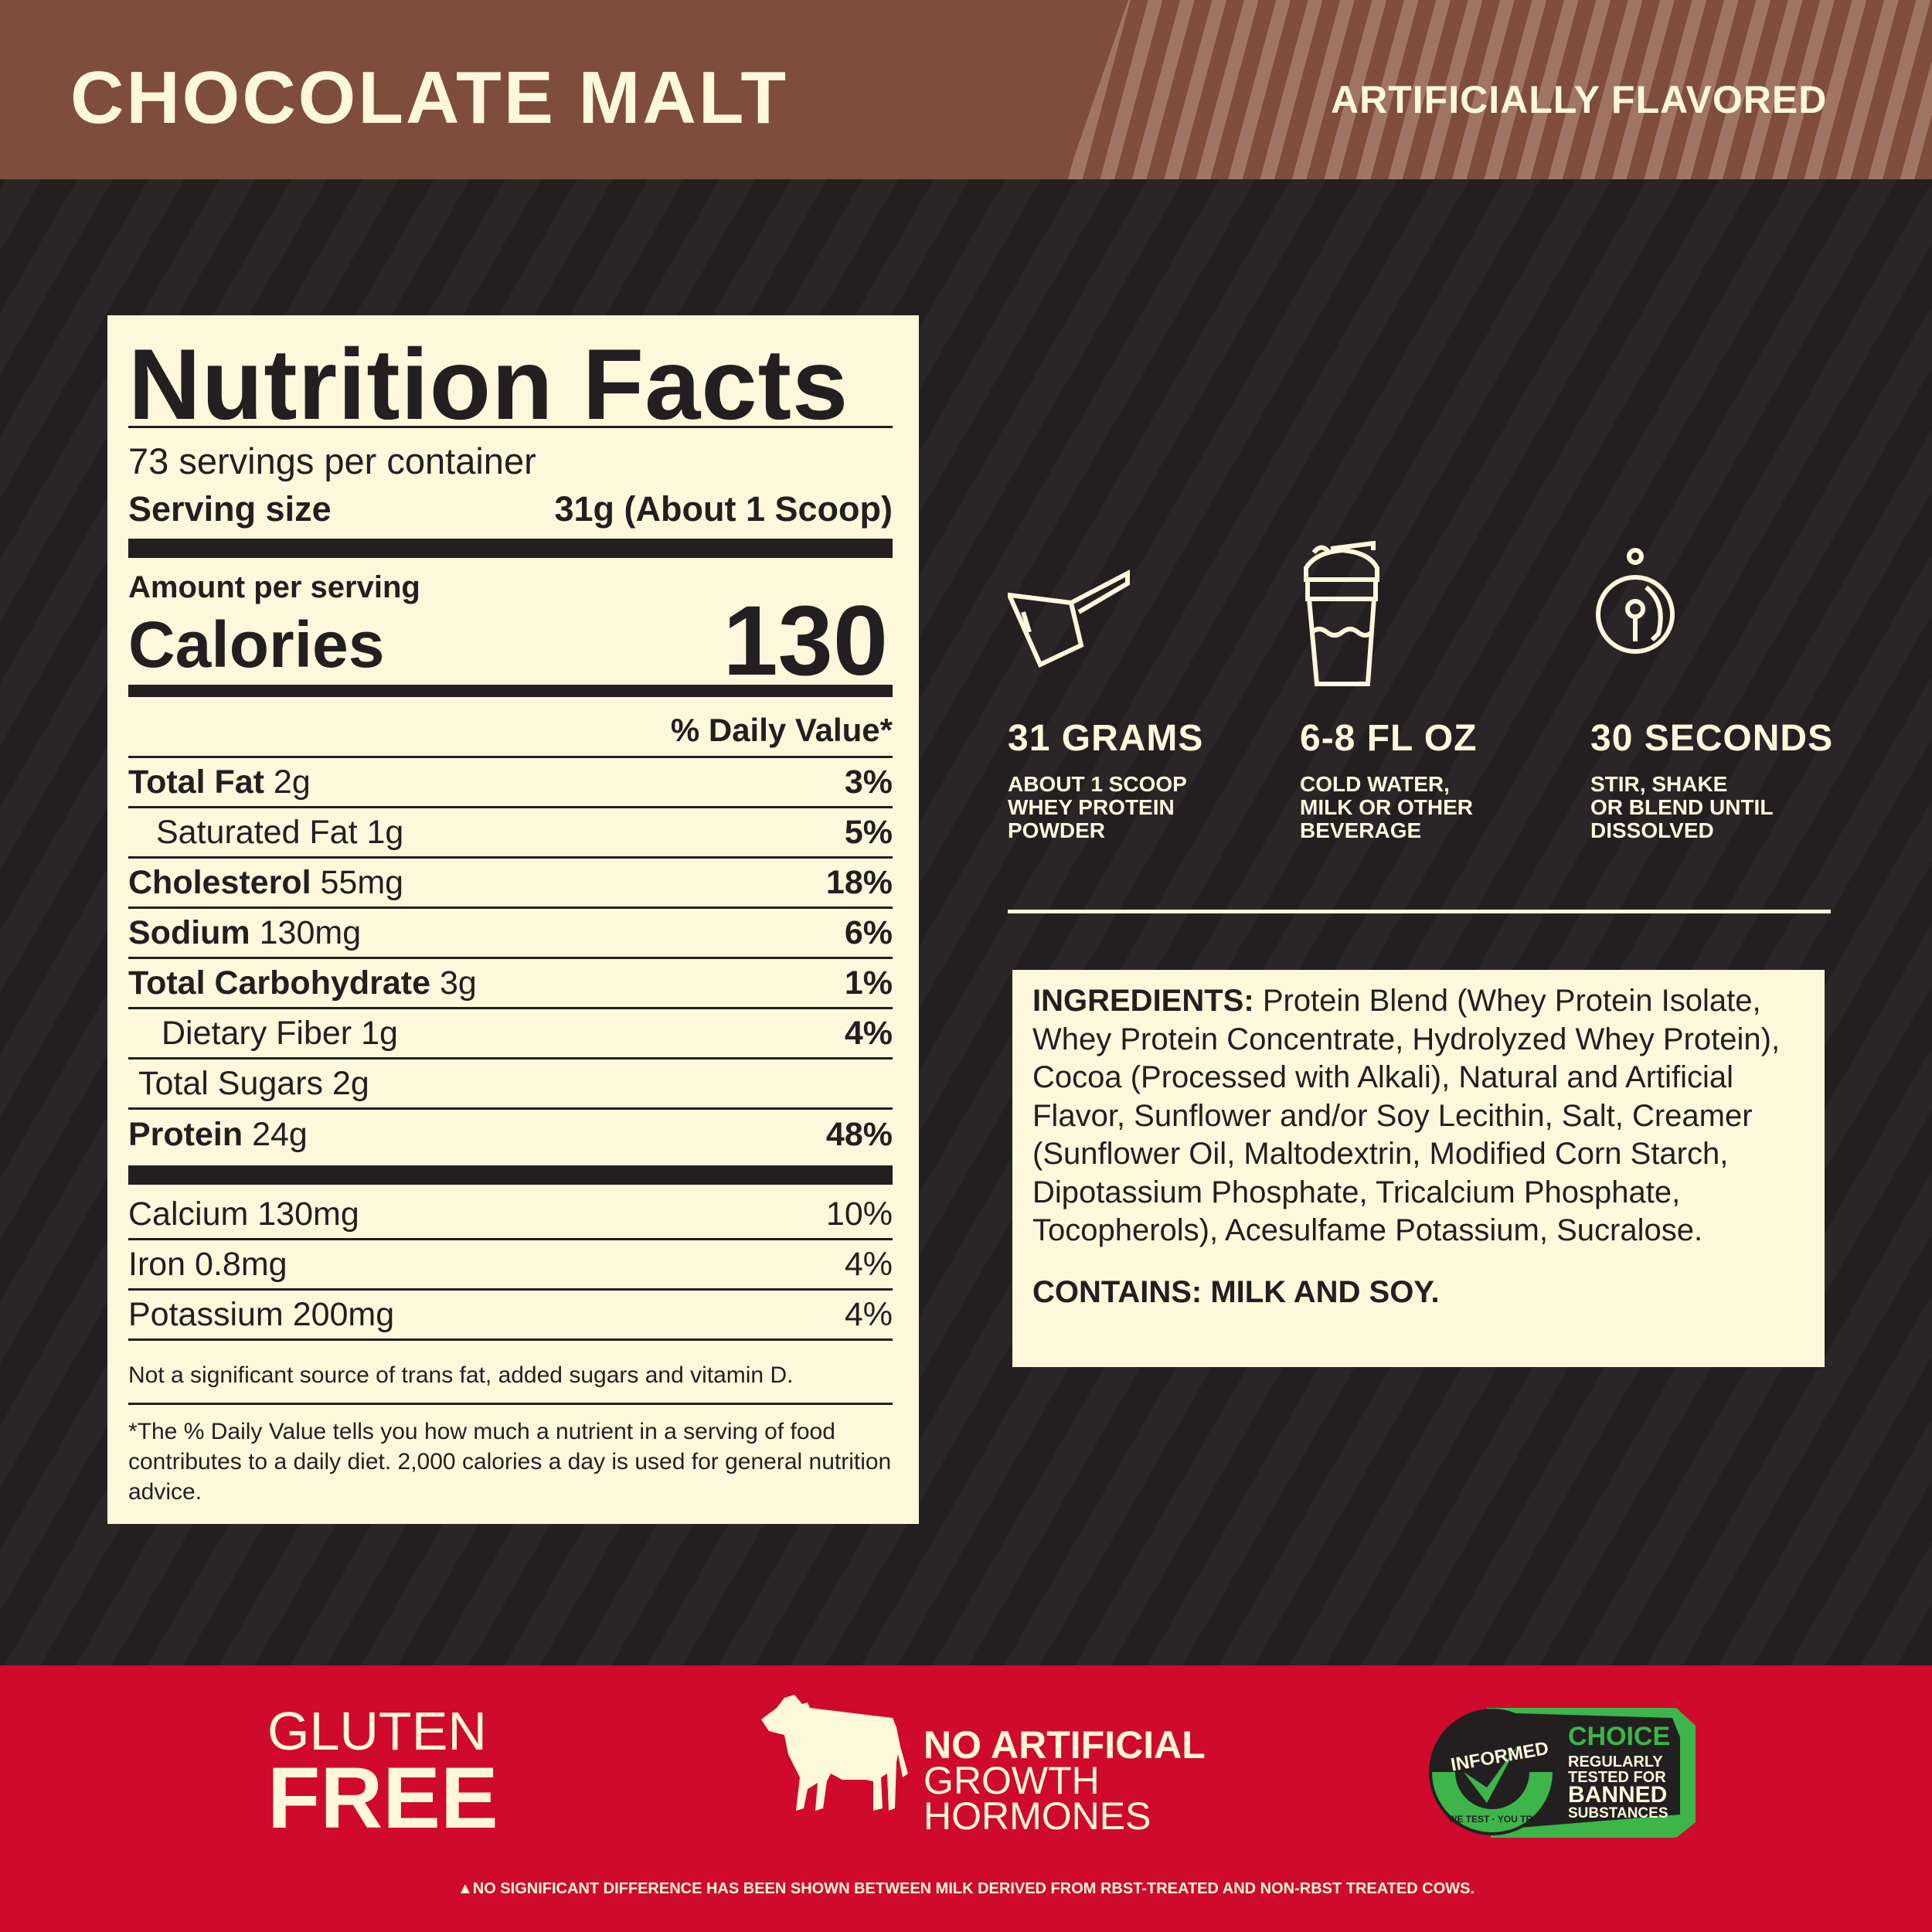  What do you see at coordinates (1106, 738) in the screenshot?
I see `step-title: 31 GRAMS` at bounding box center [1106, 738].